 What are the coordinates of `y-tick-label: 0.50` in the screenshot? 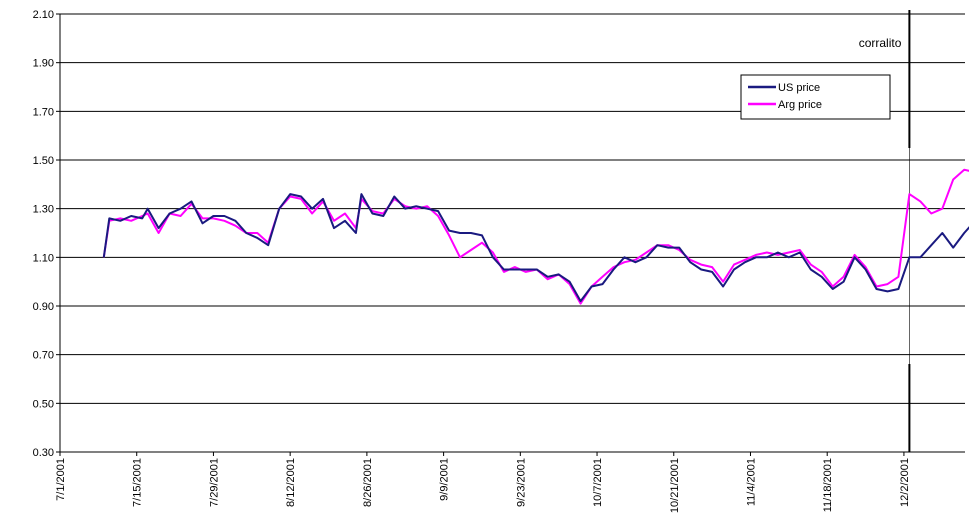 It's located at (43, 404).